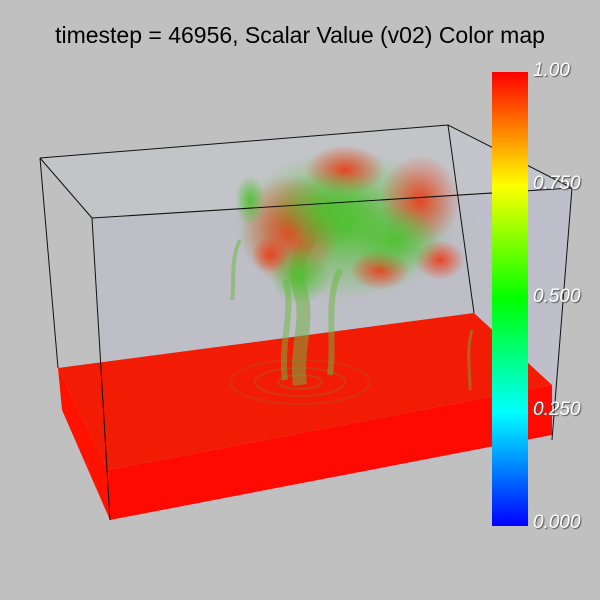  What do you see at coordinates (557, 296) in the screenshot?
I see `colorbar-tick-label: 0.500` at bounding box center [557, 296].